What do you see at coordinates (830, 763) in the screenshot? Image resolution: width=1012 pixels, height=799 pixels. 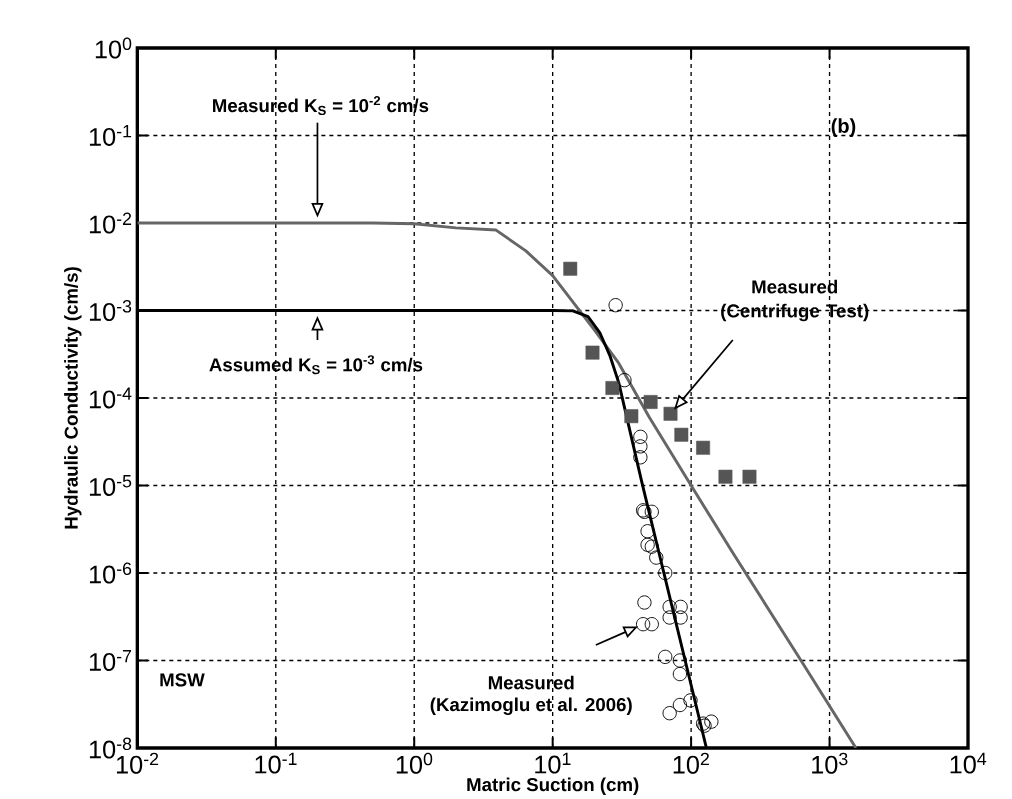 I see `x-tick-label: 10$^{3}$` at bounding box center [830, 763].